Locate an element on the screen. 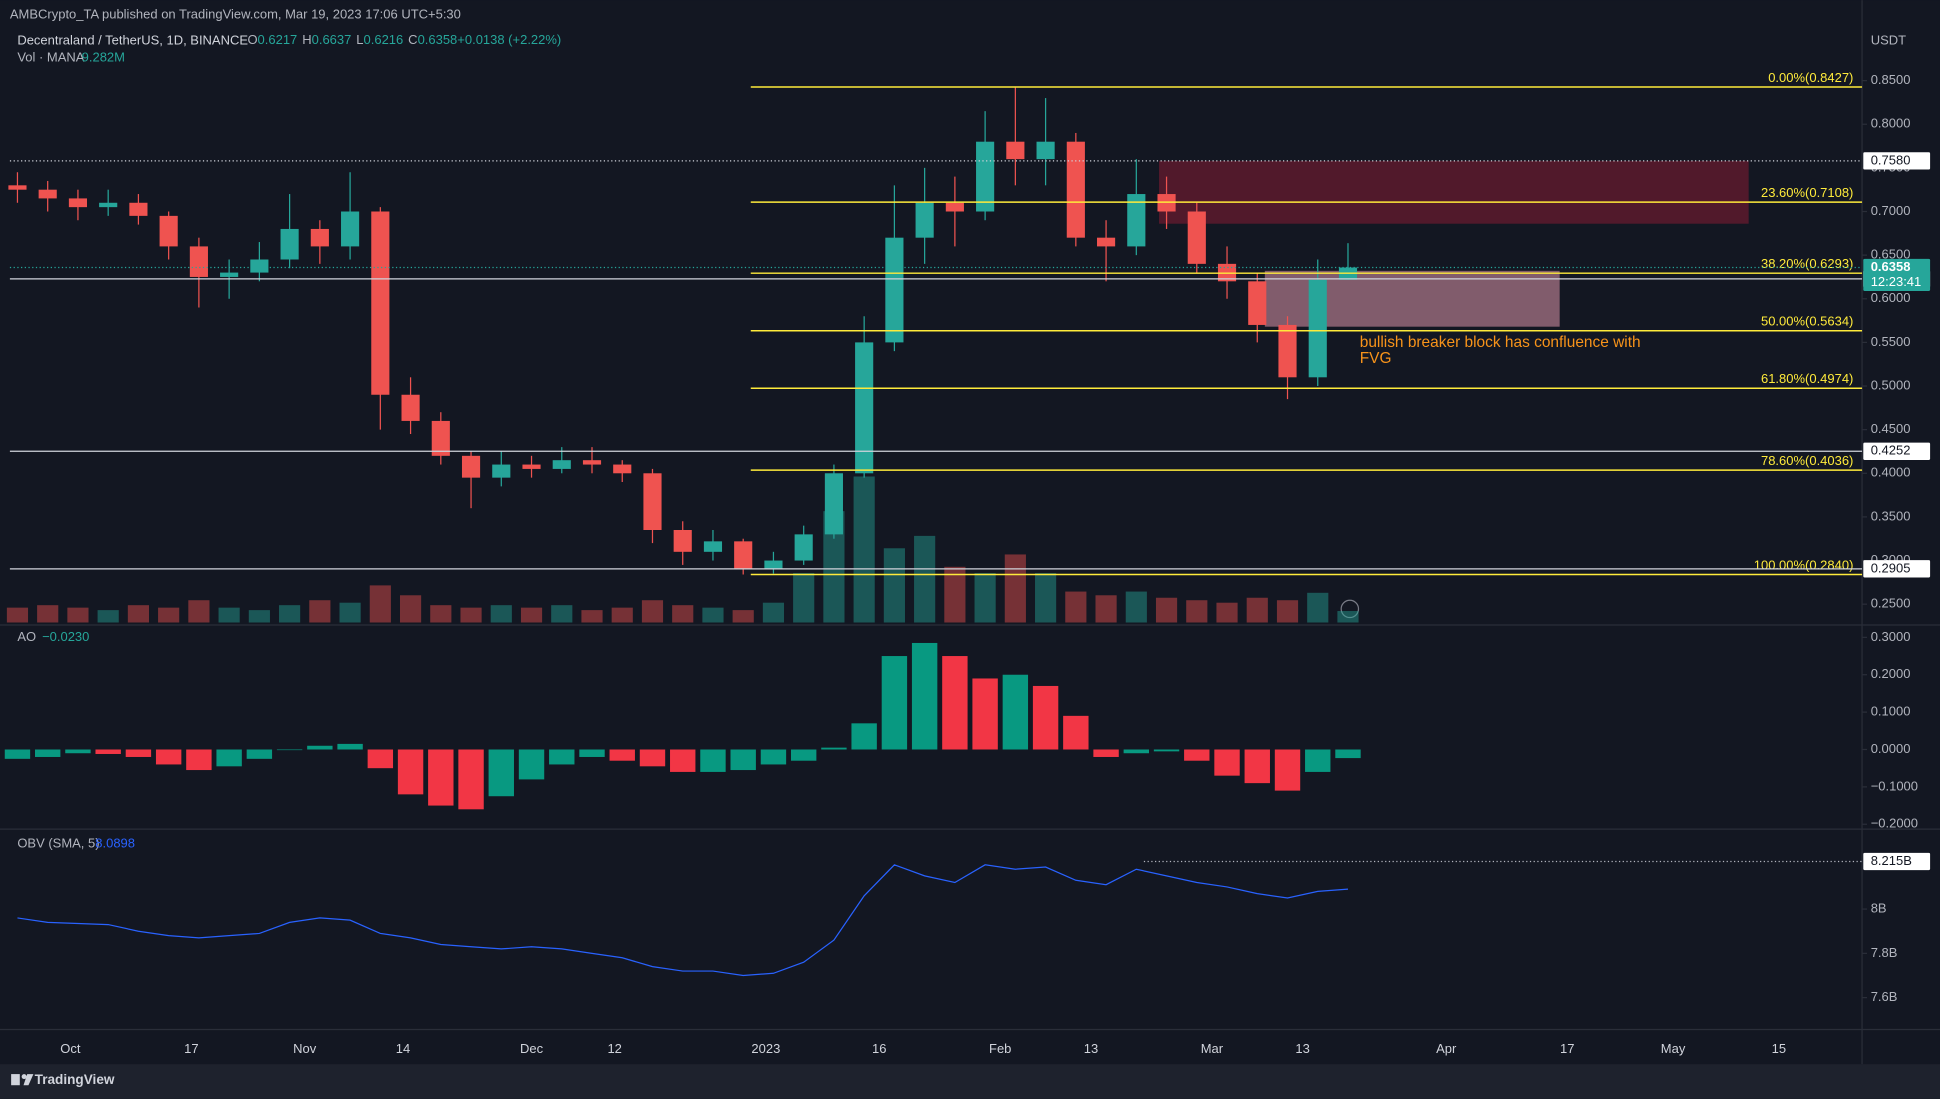 Image resolution: width=1940 pixels, height=1099 pixels. ao-value: −0.0230 is located at coordinates (65, 636).